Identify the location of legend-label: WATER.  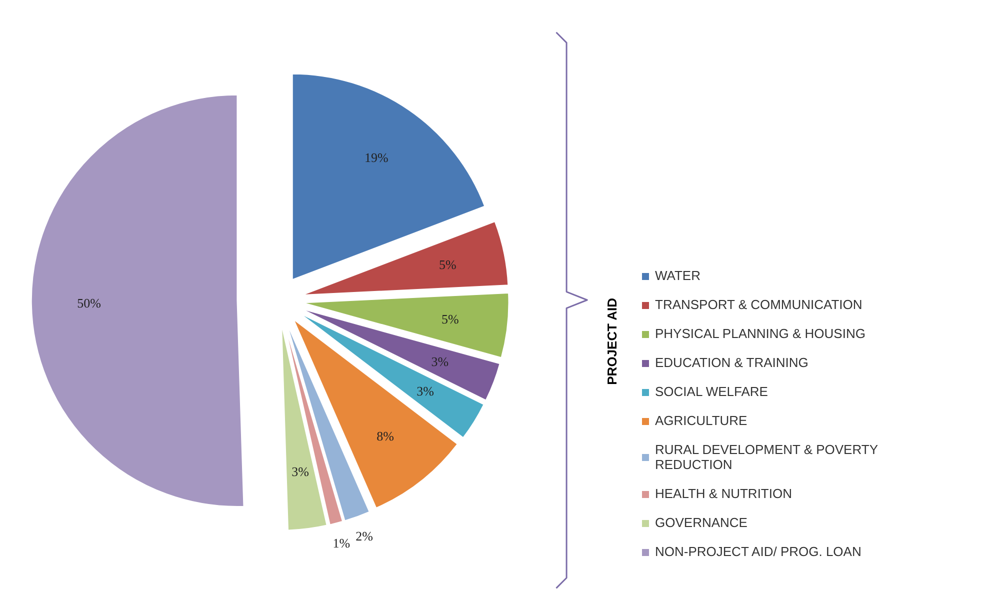
(677, 275).